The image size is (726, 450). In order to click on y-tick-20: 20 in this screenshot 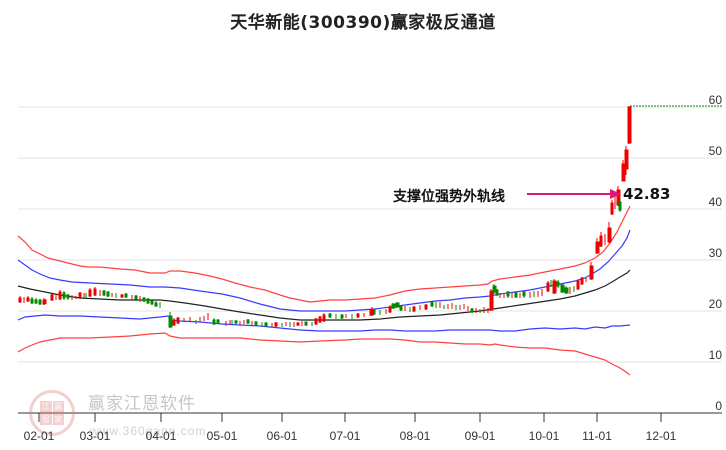, I will do `click(715, 304)`.